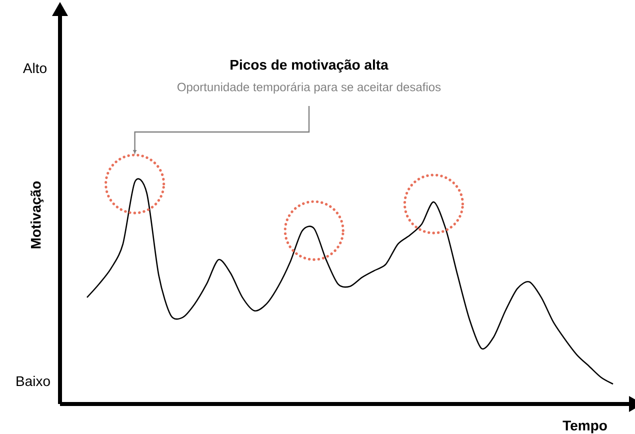 The image size is (635, 434). Describe the element at coordinates (34, 68) in the screenshot. I see `text: Alto` at that location.